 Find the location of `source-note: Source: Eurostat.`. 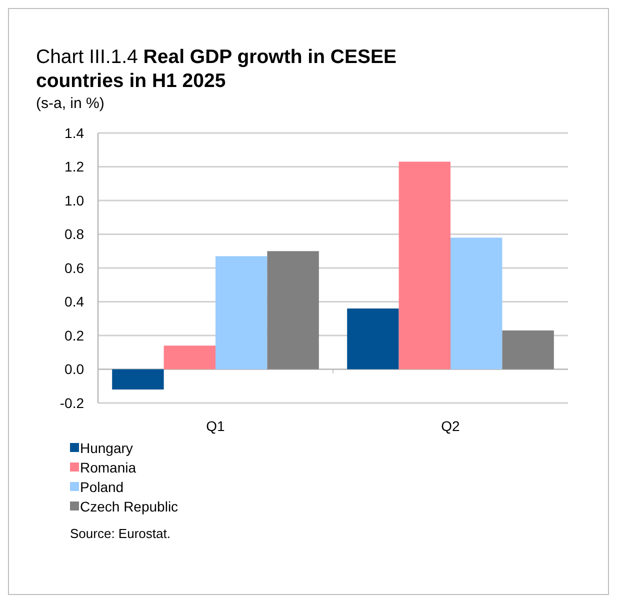

source-note: Source: Eurostat. is located at coordinates (120, 533).